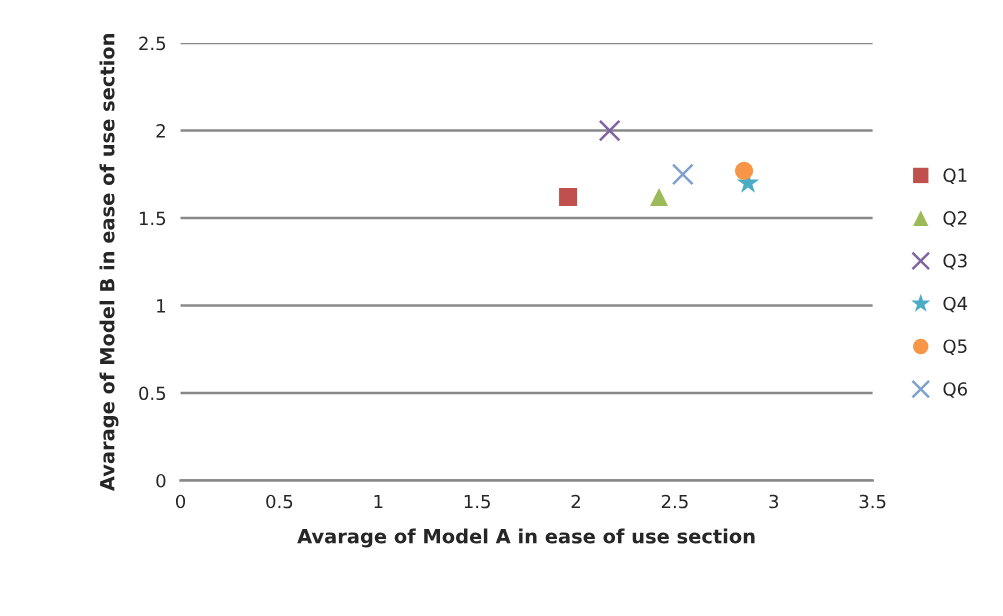 The height and width of the screenshot is (616, 1003). Describe the element at coordinates (575, 501) in the screenshot. I see `x-tick-label: 2` at that location.